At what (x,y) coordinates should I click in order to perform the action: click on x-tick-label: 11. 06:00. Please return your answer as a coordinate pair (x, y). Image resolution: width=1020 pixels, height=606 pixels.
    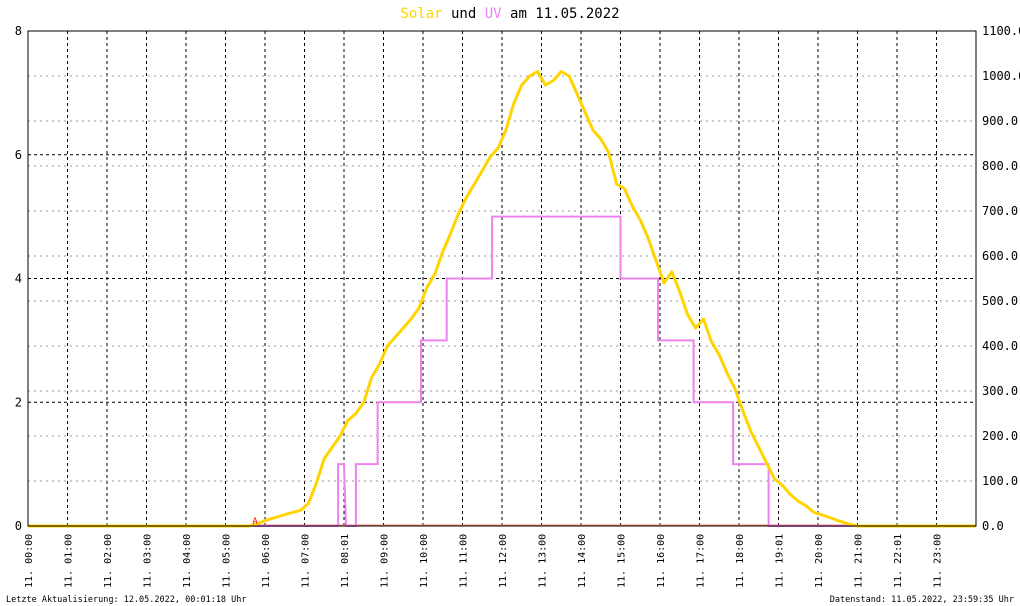
    Looking at the image, I should click on (266, 561).